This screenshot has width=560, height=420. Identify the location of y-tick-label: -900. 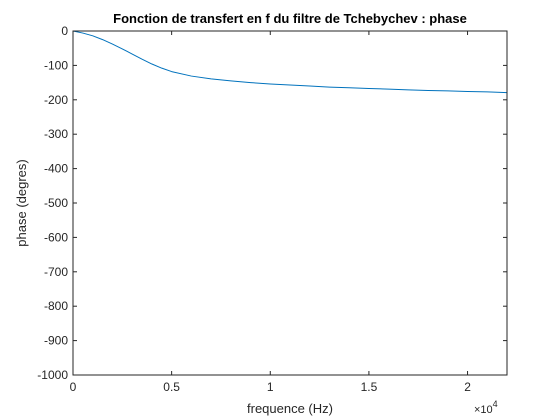
(56, 341).